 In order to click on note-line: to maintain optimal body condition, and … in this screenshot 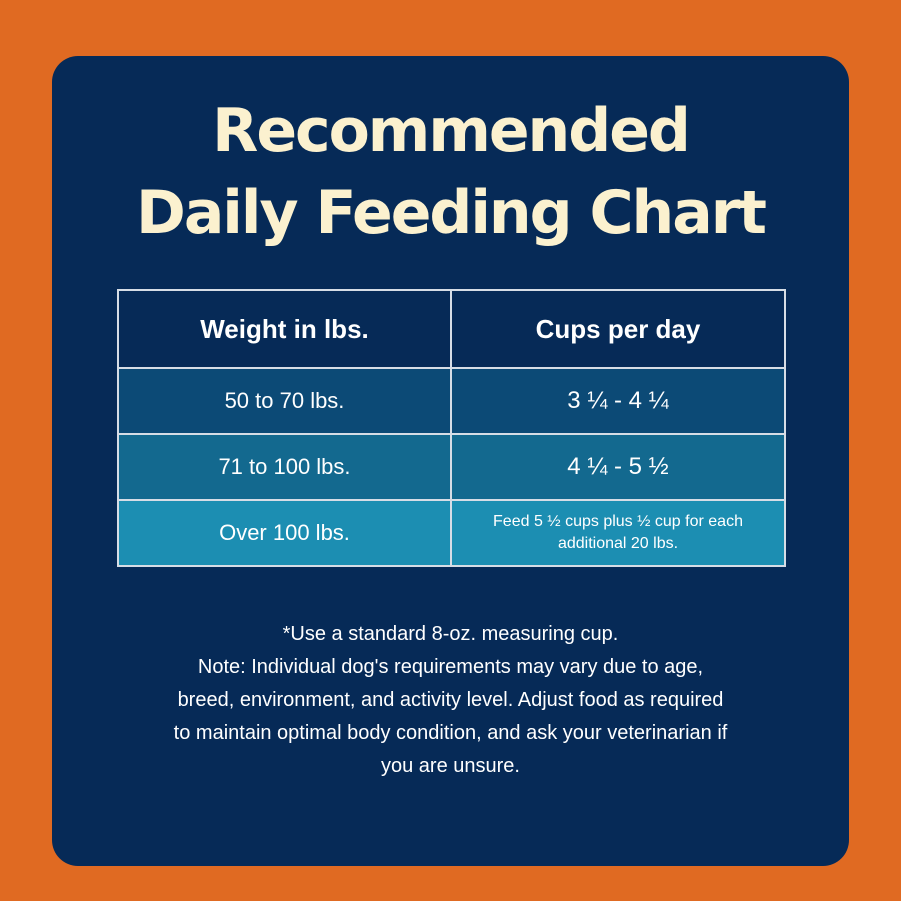, I will do `click(450, 733)`.